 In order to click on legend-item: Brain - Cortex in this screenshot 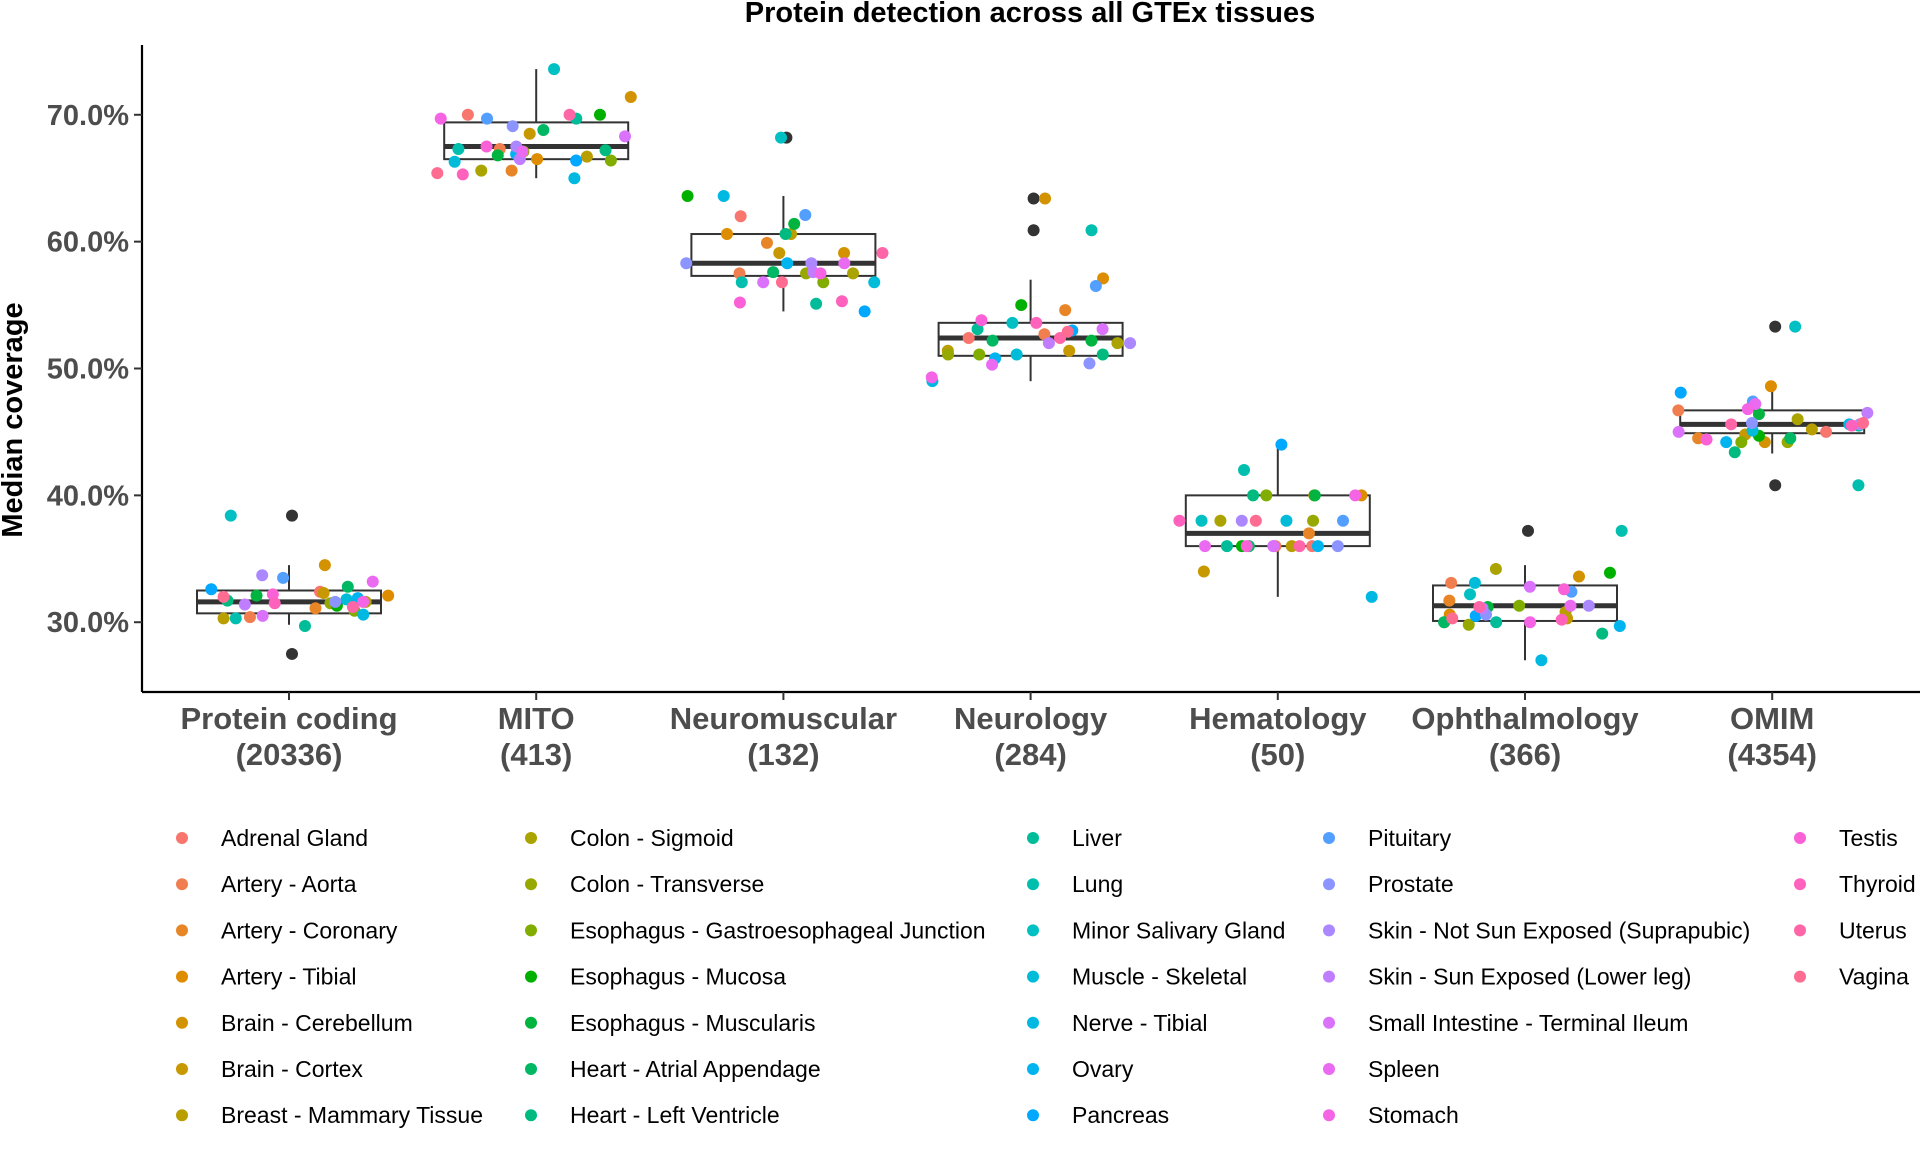, I will do `click(269, 1069)`.